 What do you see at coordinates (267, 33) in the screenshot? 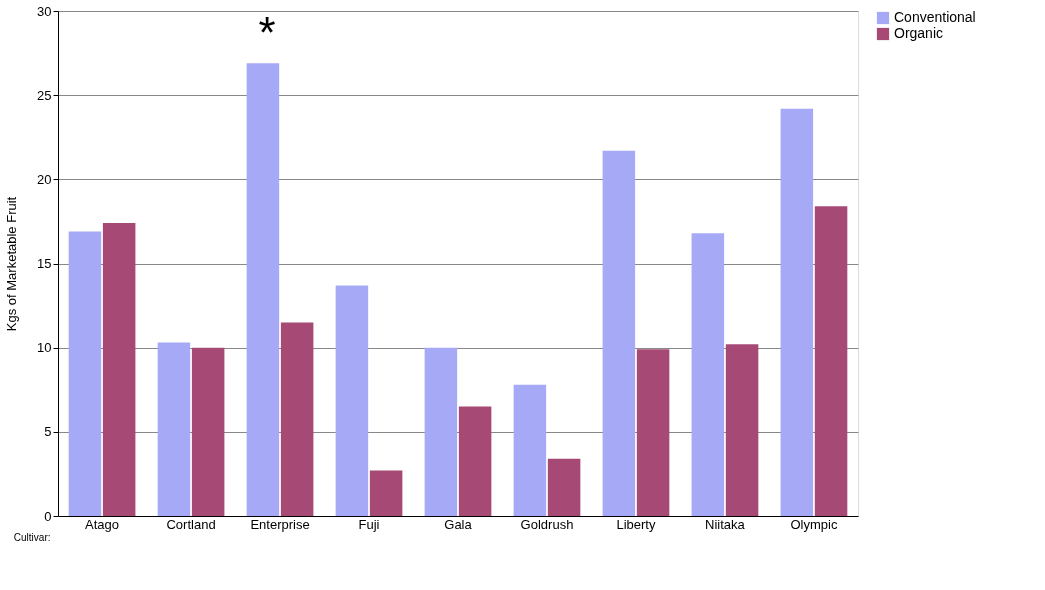
I see `annotation: *` at bounding box center [267, 33].